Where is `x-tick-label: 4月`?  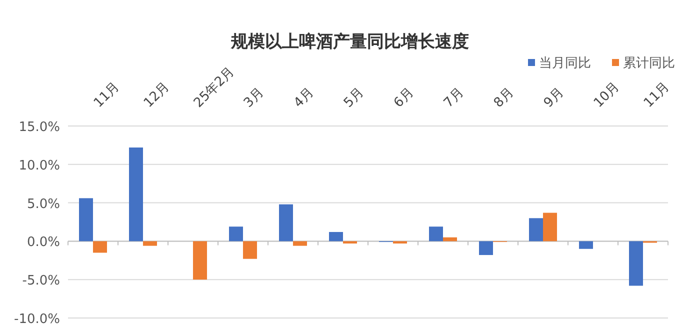 x-tick-label: 4月 is located at coordinates (304, 98).